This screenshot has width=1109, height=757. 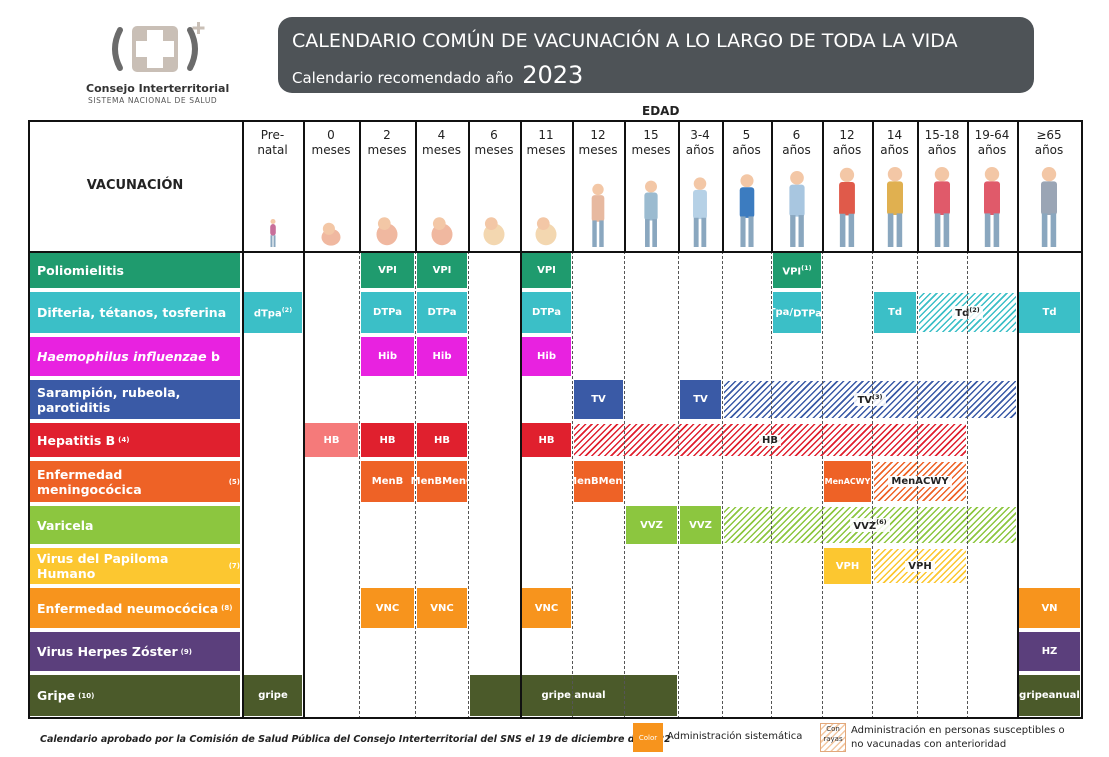 I want to click on dose-label-line2: DTPa(2), so click(x=812, y=312).